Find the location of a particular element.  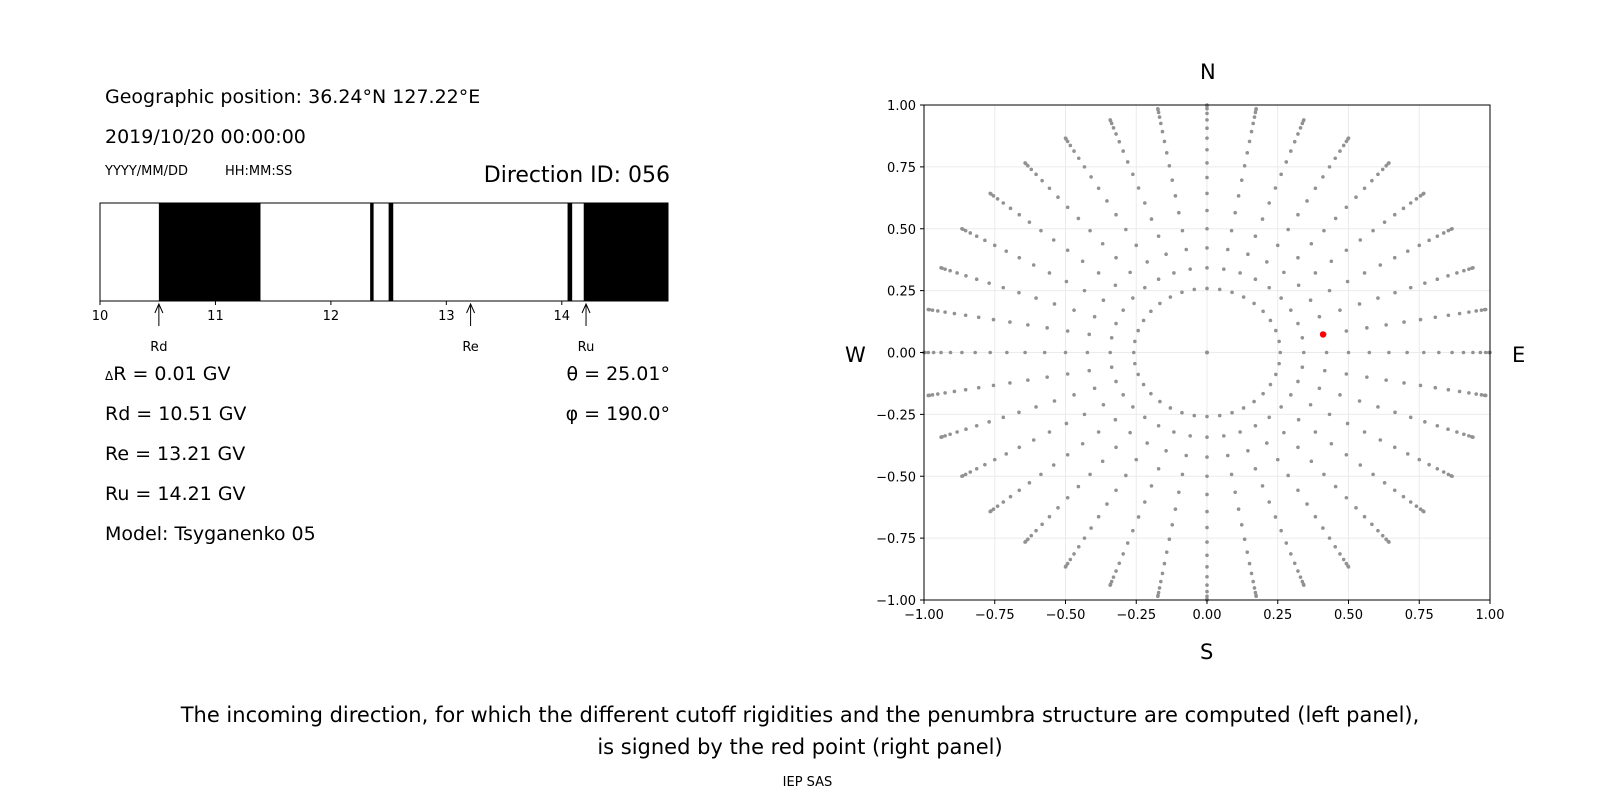

x-tick-label: 12 is located at coordinates (331, 316).